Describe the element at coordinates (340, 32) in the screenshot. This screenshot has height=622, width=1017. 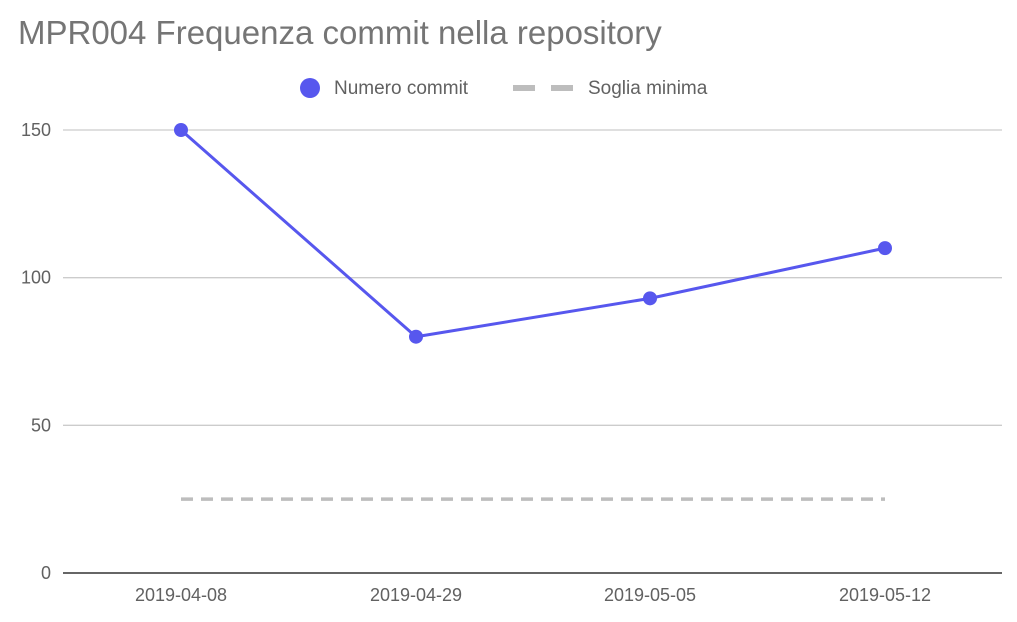
I see `chart-title: MPR004 Frequenza commit nella repository` at that location.